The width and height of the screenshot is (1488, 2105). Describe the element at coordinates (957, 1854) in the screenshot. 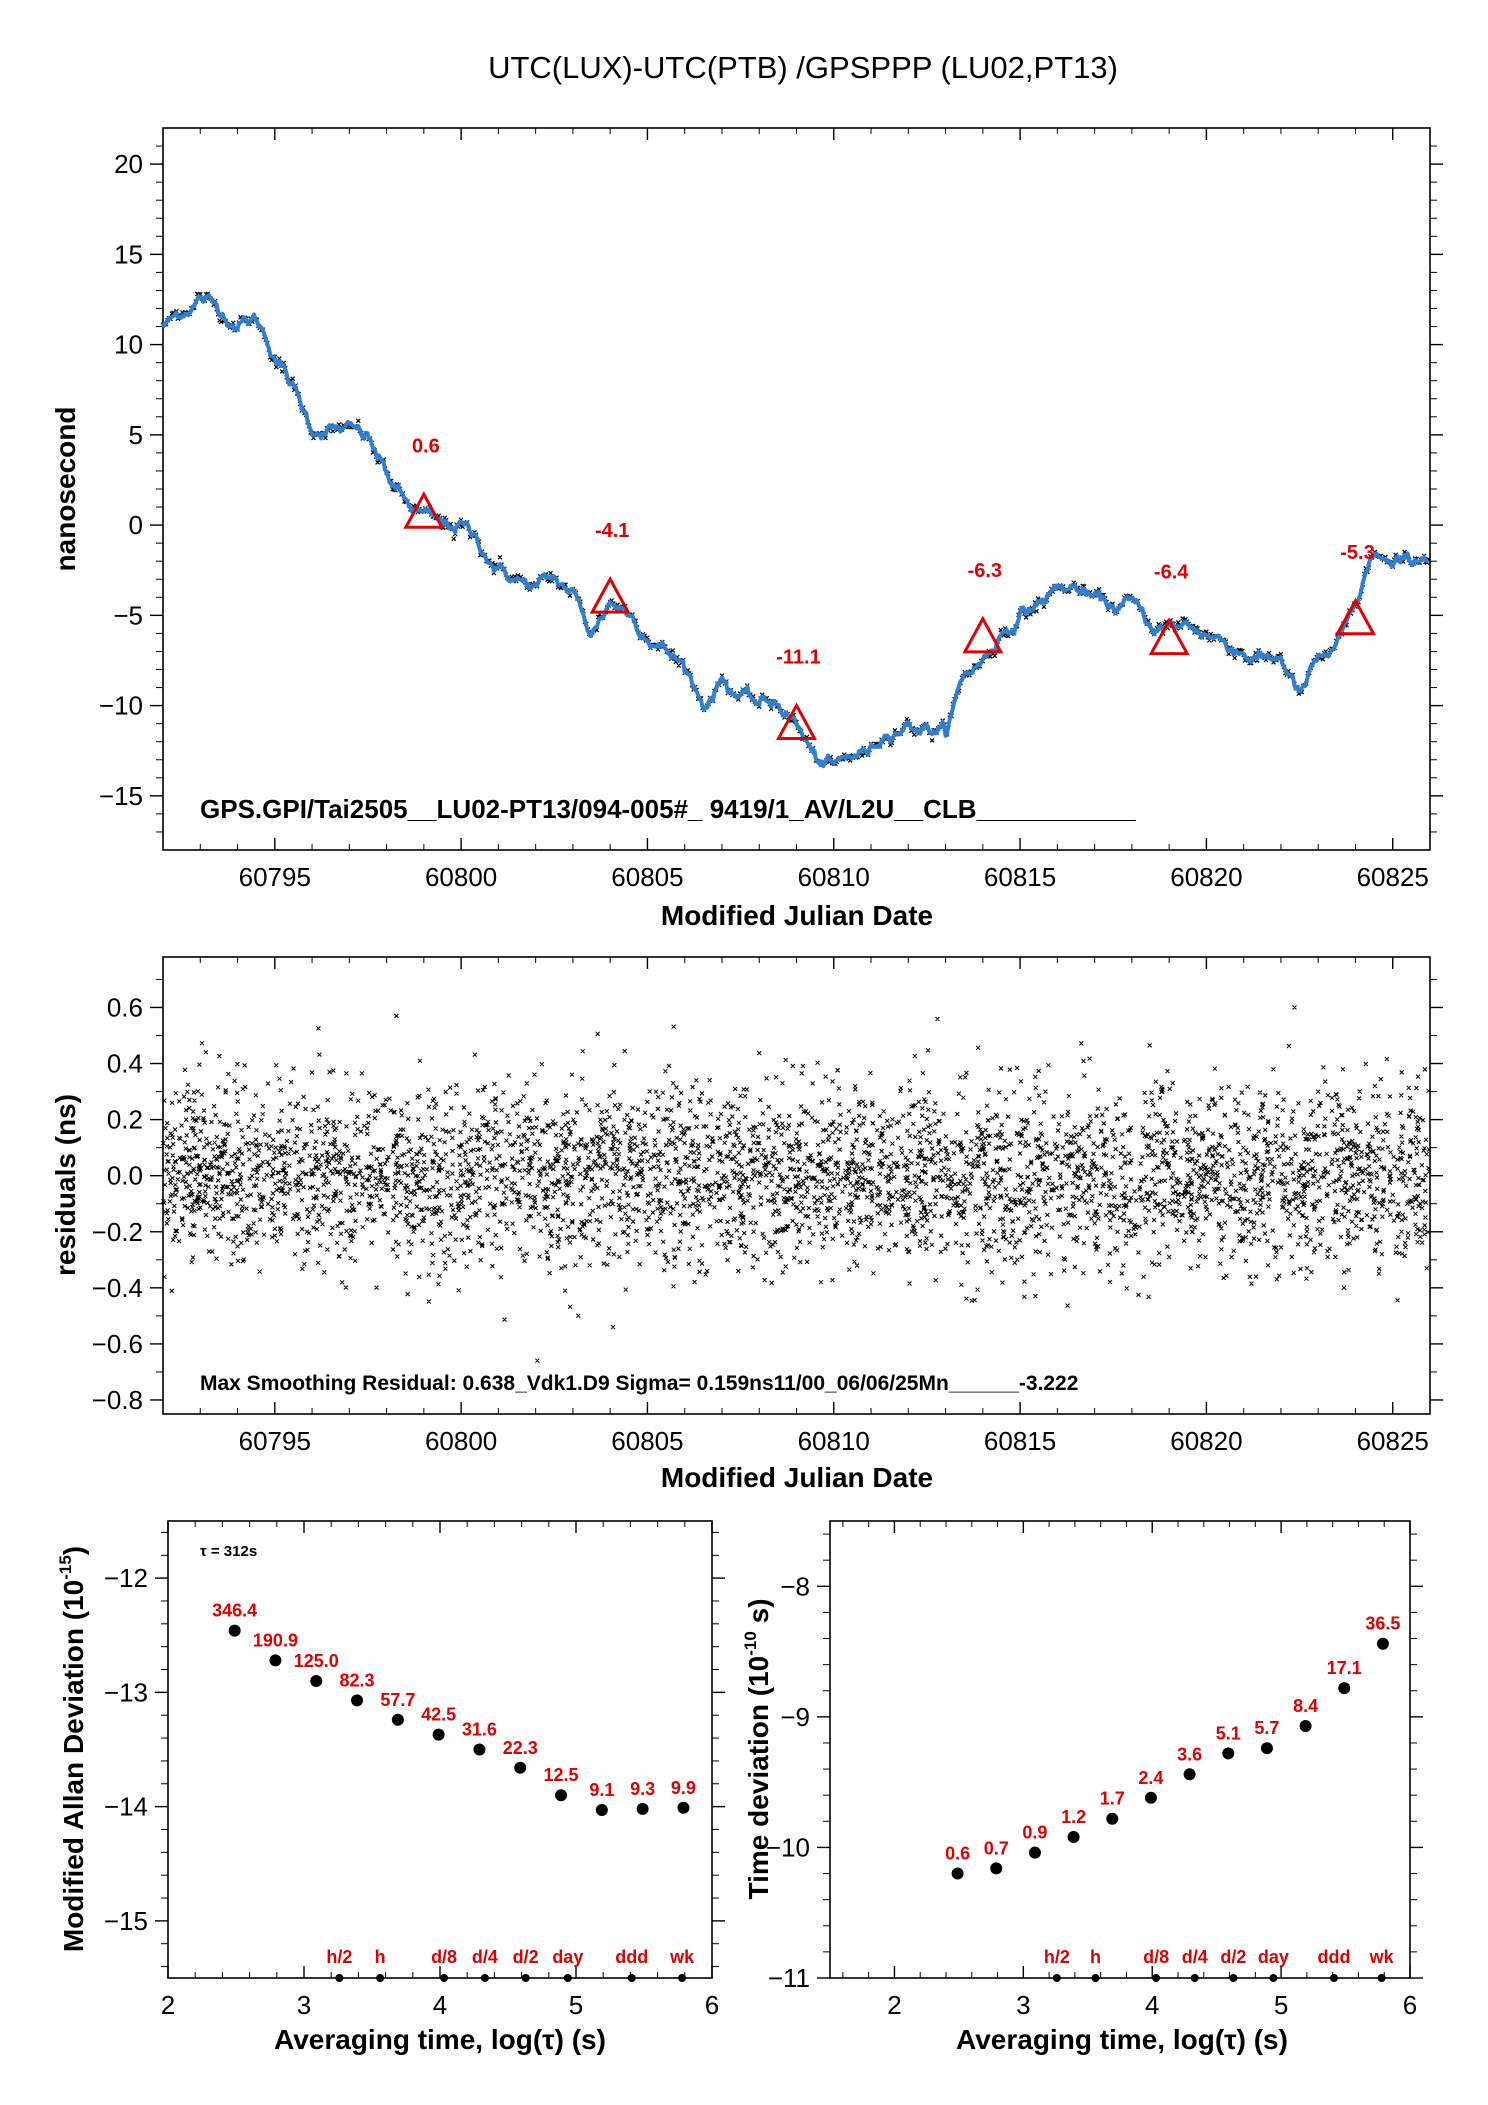

I see `deviation-value-label: 0.6` at that location.